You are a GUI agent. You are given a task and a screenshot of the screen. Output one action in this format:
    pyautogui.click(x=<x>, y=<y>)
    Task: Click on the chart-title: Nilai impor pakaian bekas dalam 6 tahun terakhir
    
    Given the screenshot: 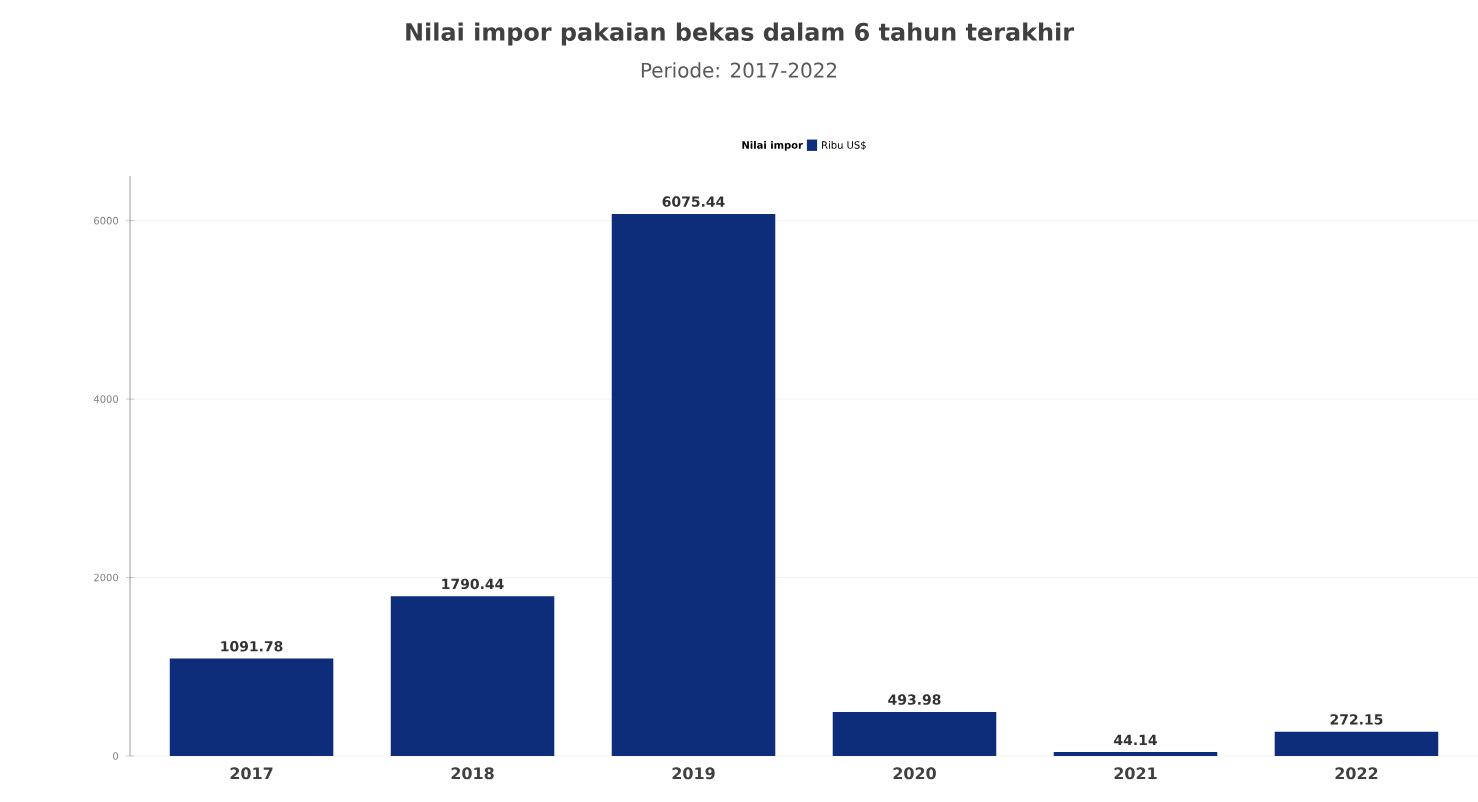 What is the action you would take?
    pyautogui.click(x=740, y=34)
    